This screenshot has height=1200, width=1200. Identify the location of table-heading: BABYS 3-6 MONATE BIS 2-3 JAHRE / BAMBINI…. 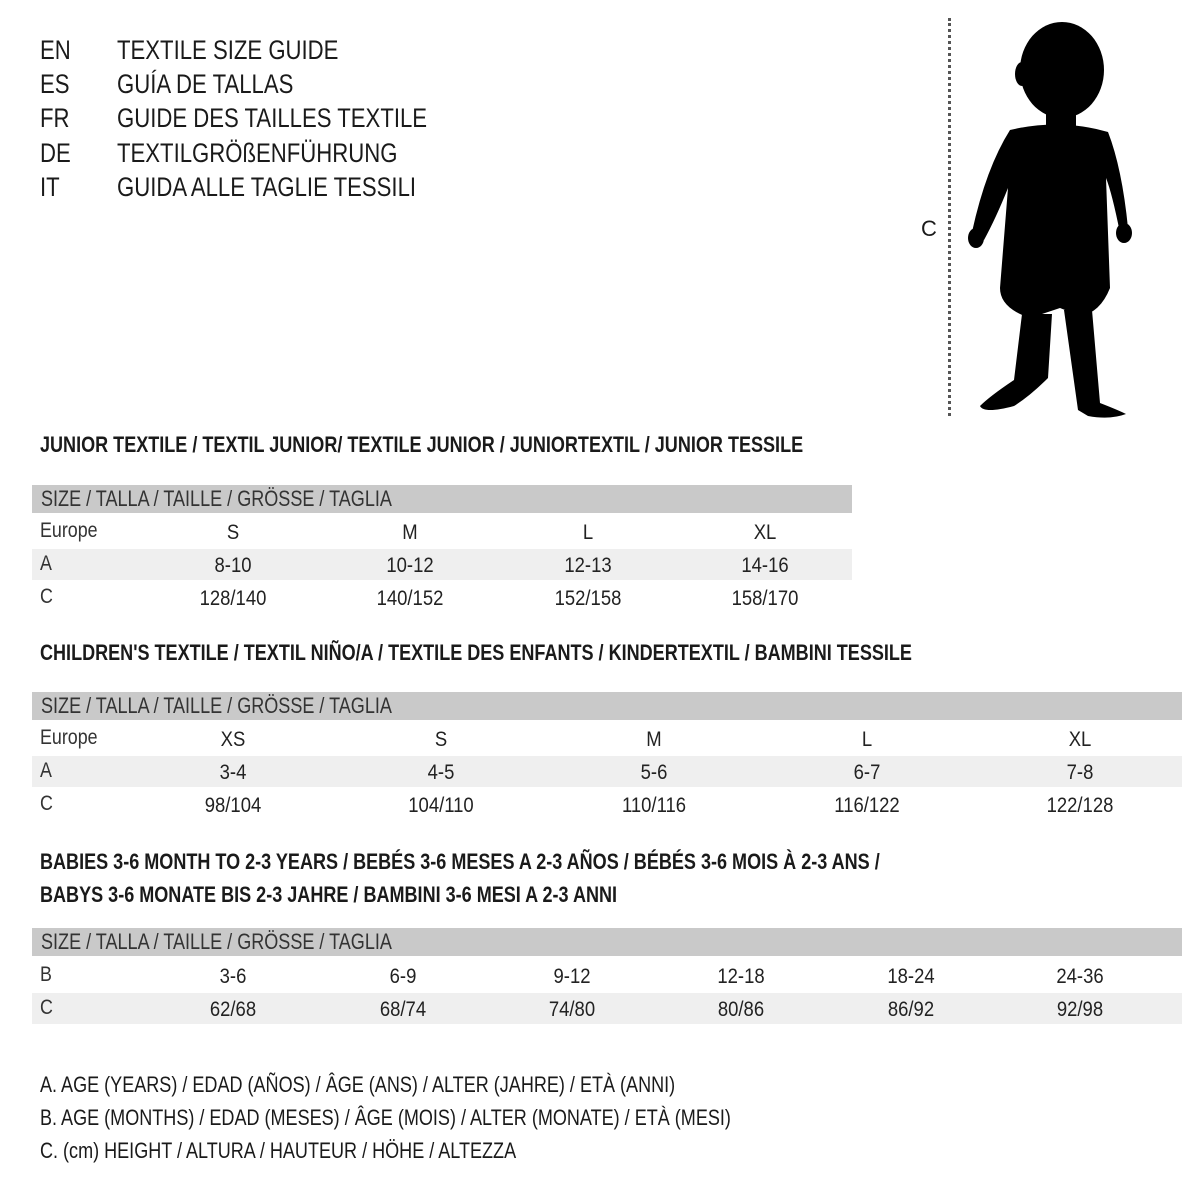
(329, 894).